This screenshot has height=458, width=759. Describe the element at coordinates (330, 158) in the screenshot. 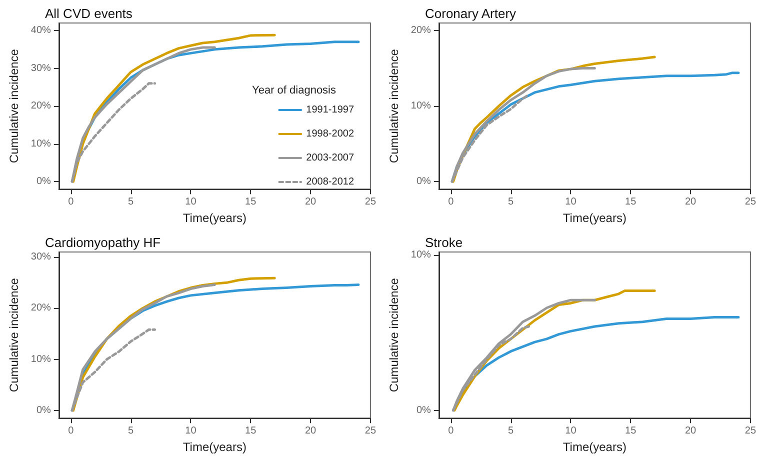

I see `legend-label: 2003-2007` at that location.